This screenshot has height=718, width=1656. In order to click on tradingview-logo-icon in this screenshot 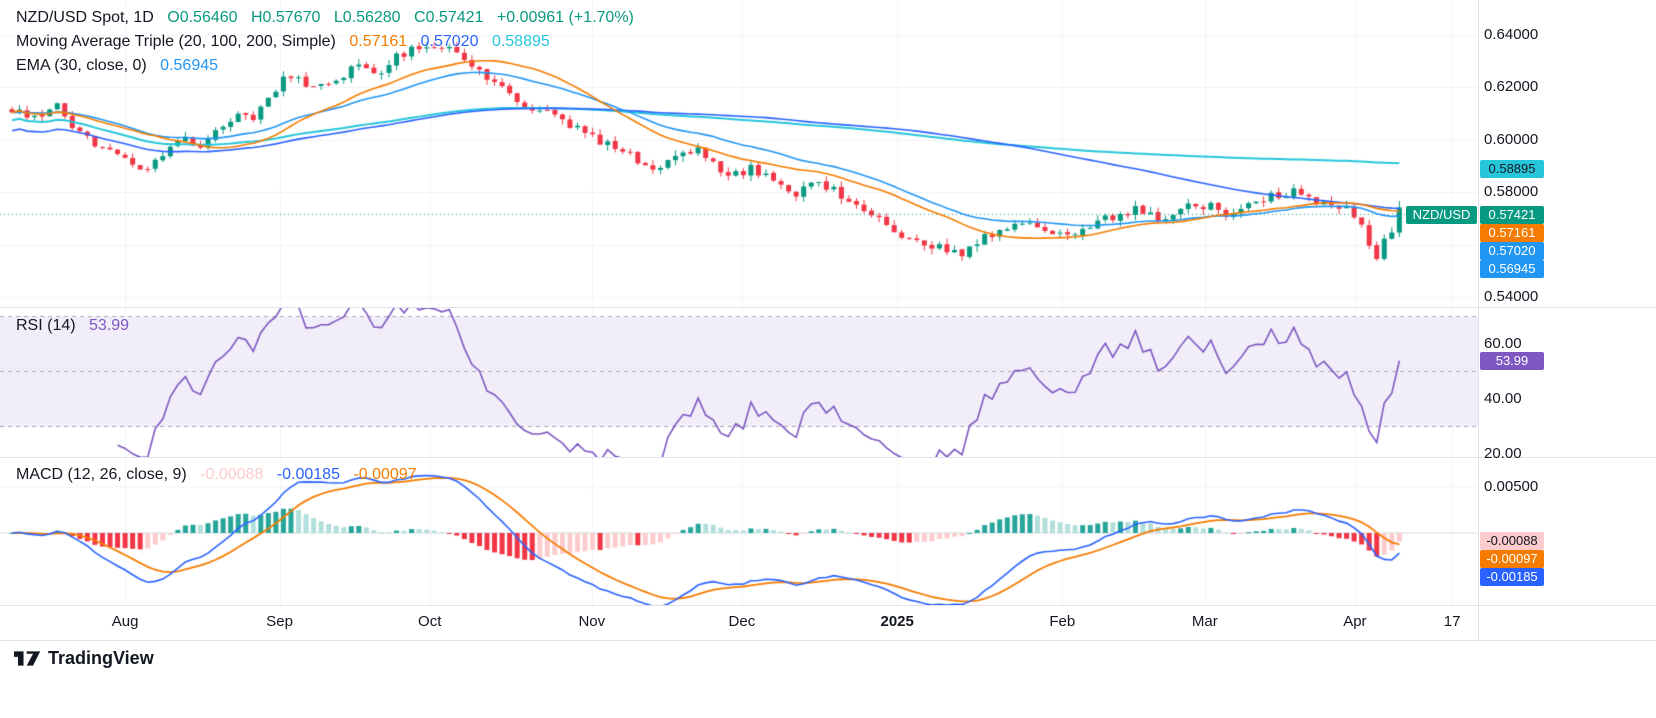, I will do `click(27, 658)`.